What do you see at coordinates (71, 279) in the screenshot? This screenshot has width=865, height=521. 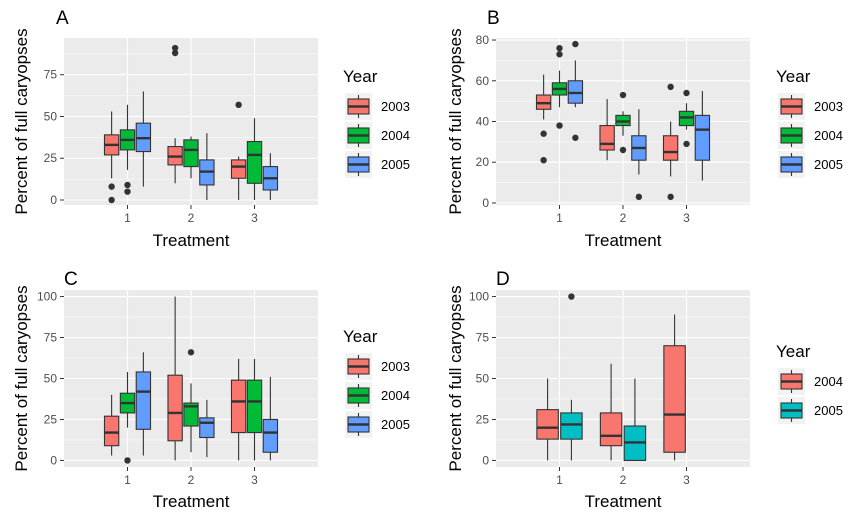 I see `panel-tag: C` at bounding box center [71, 279].